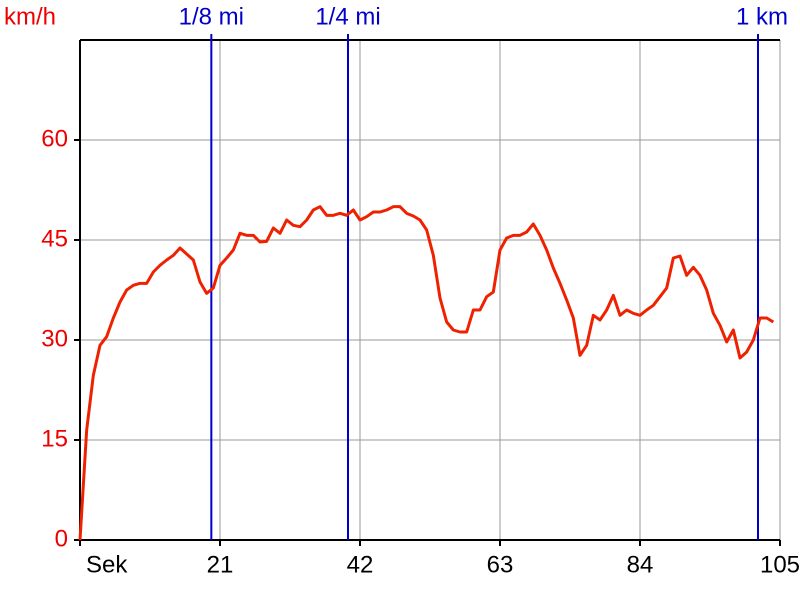 The width and height of the screenshot is (800, 600). Describe the element at coordinates (54, 438) in the screenshot. I see `y-tick-label: 15` at that location.